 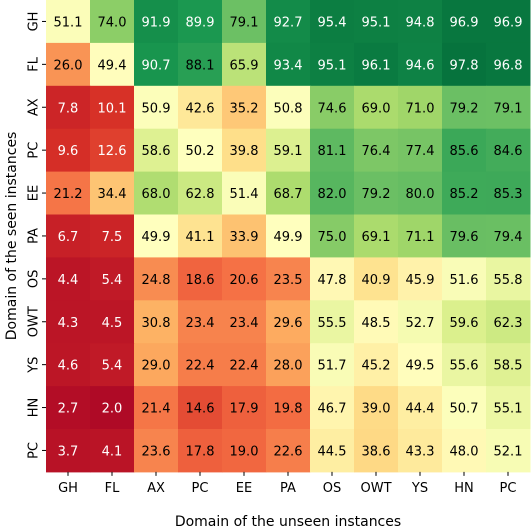 I want to click on cell-value-label: 68.0, so click(x=156, y=194).